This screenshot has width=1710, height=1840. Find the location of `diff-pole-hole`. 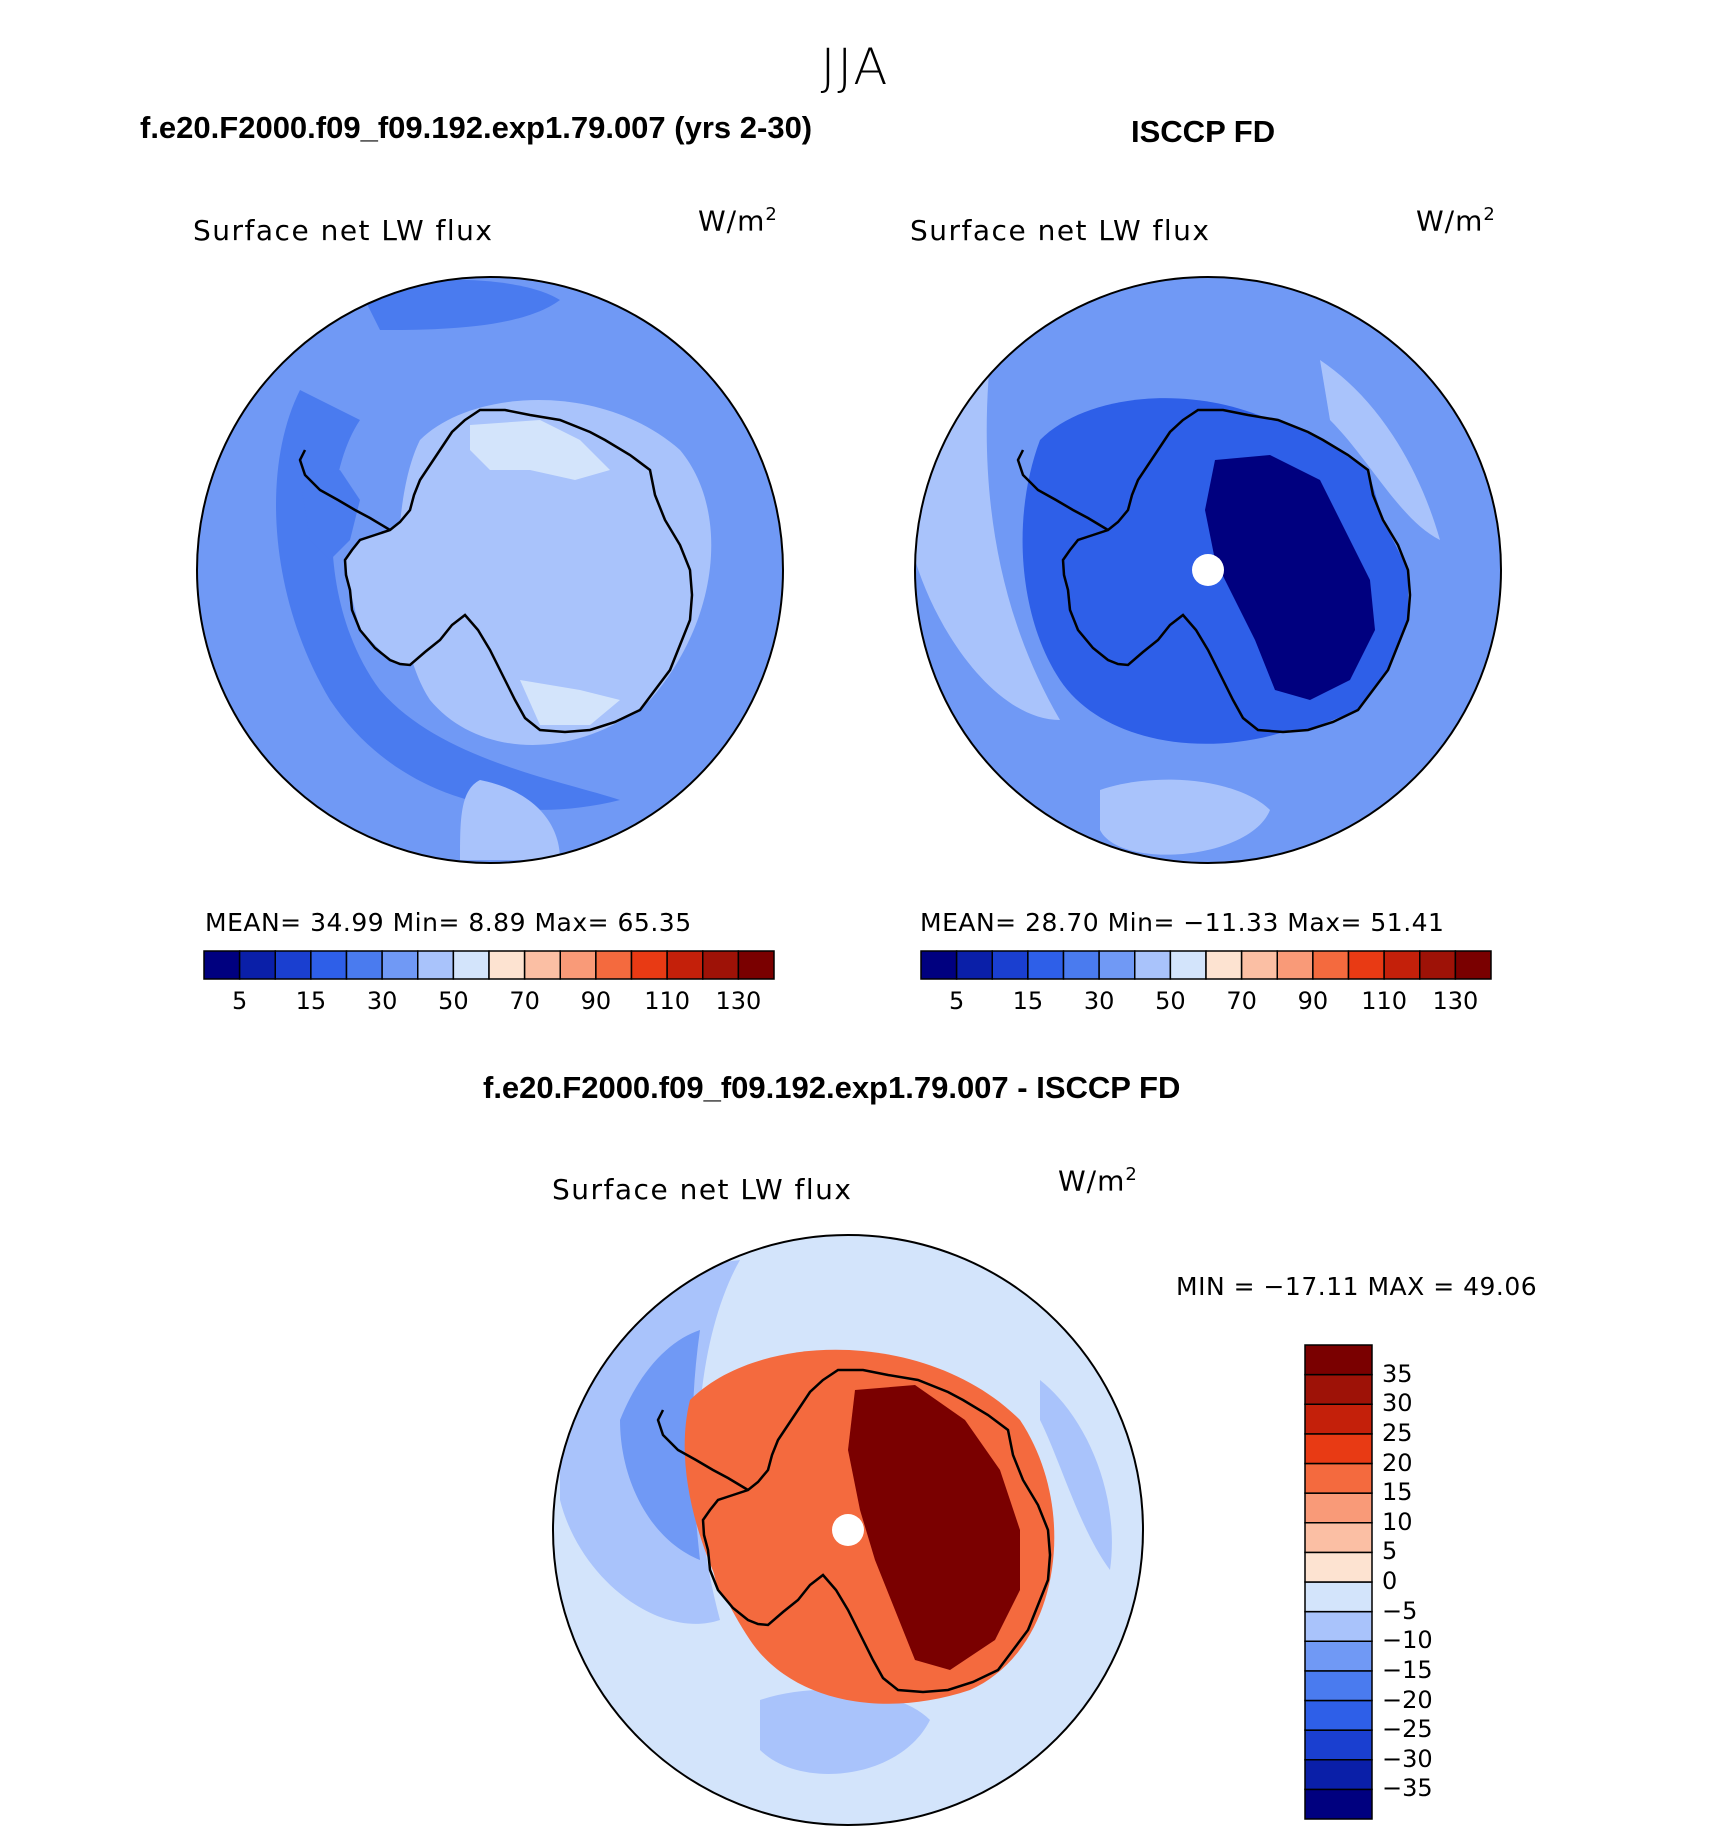

diff-pole-hole is located at coordinates (848, 1530).